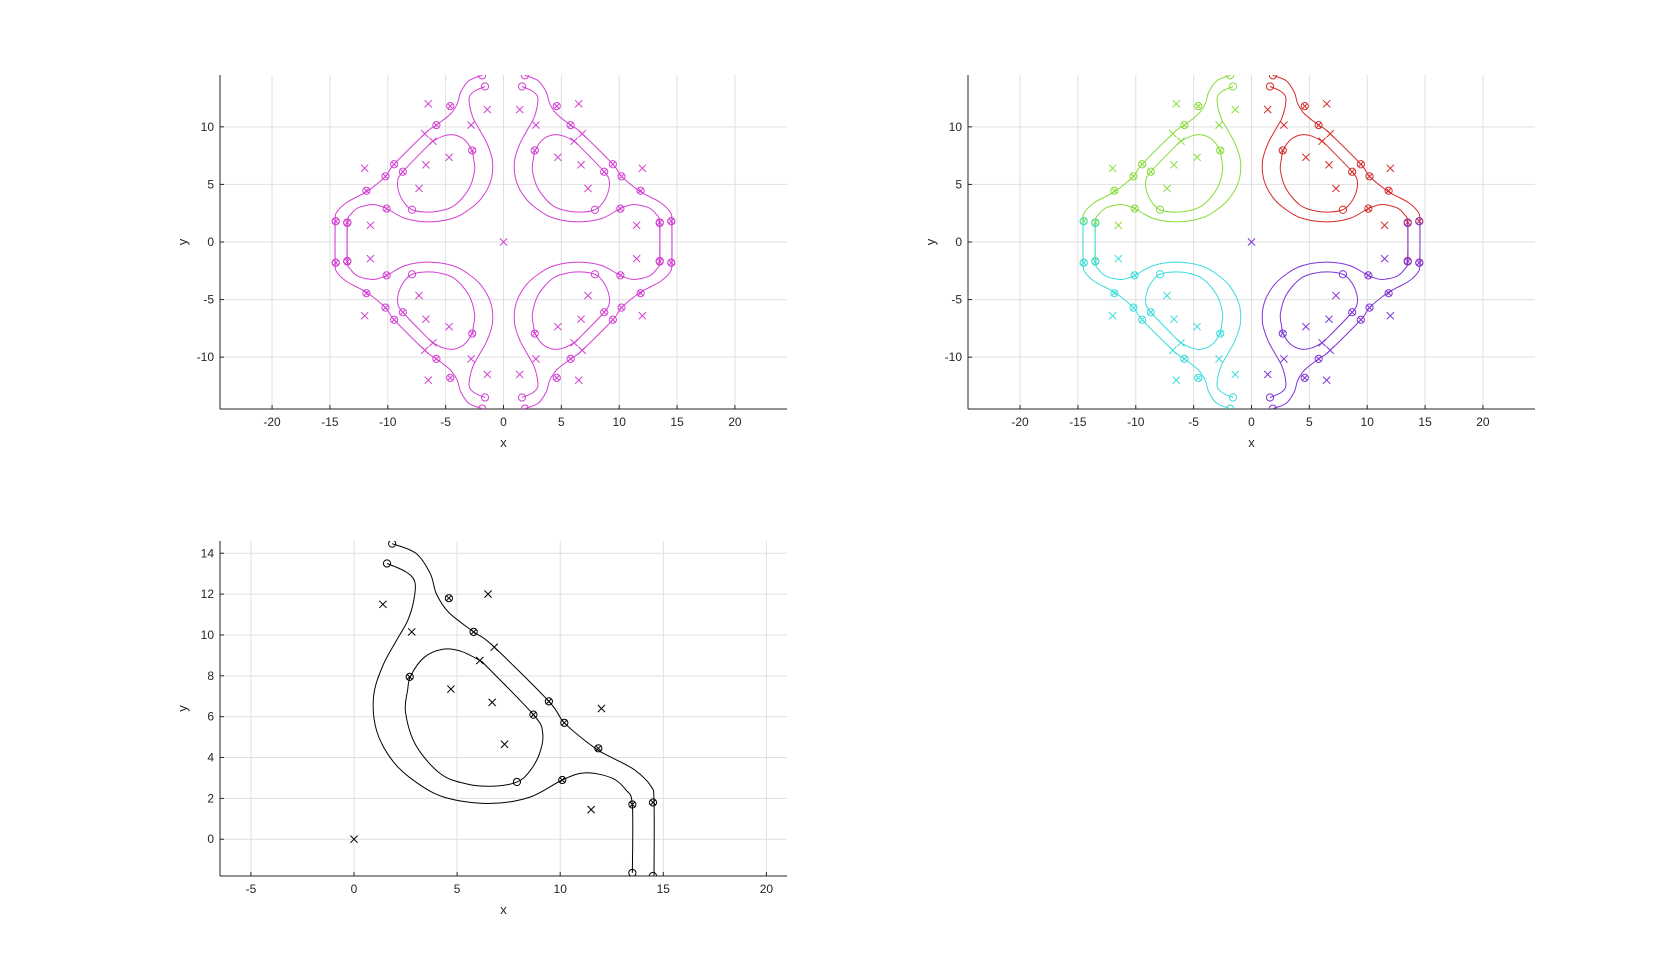 Image resolution: width=1680 pixels, height=974 pixels. I want to click on quadrant-q4, so click(594, 313).